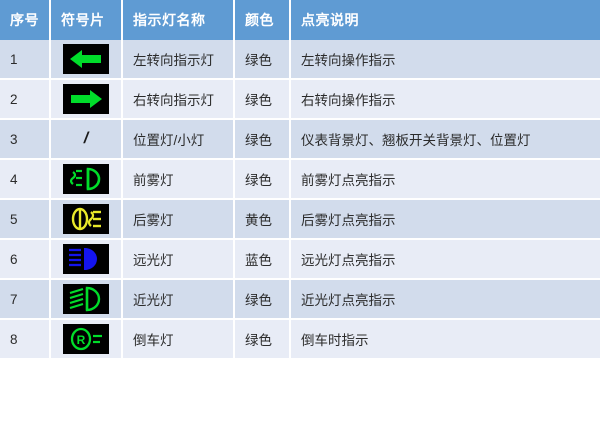 This screenshot has width=600, height=426. I want to click on header-row: 序号 符号片 指示灯名称 颜色 点亮说明, so click(300, 20).